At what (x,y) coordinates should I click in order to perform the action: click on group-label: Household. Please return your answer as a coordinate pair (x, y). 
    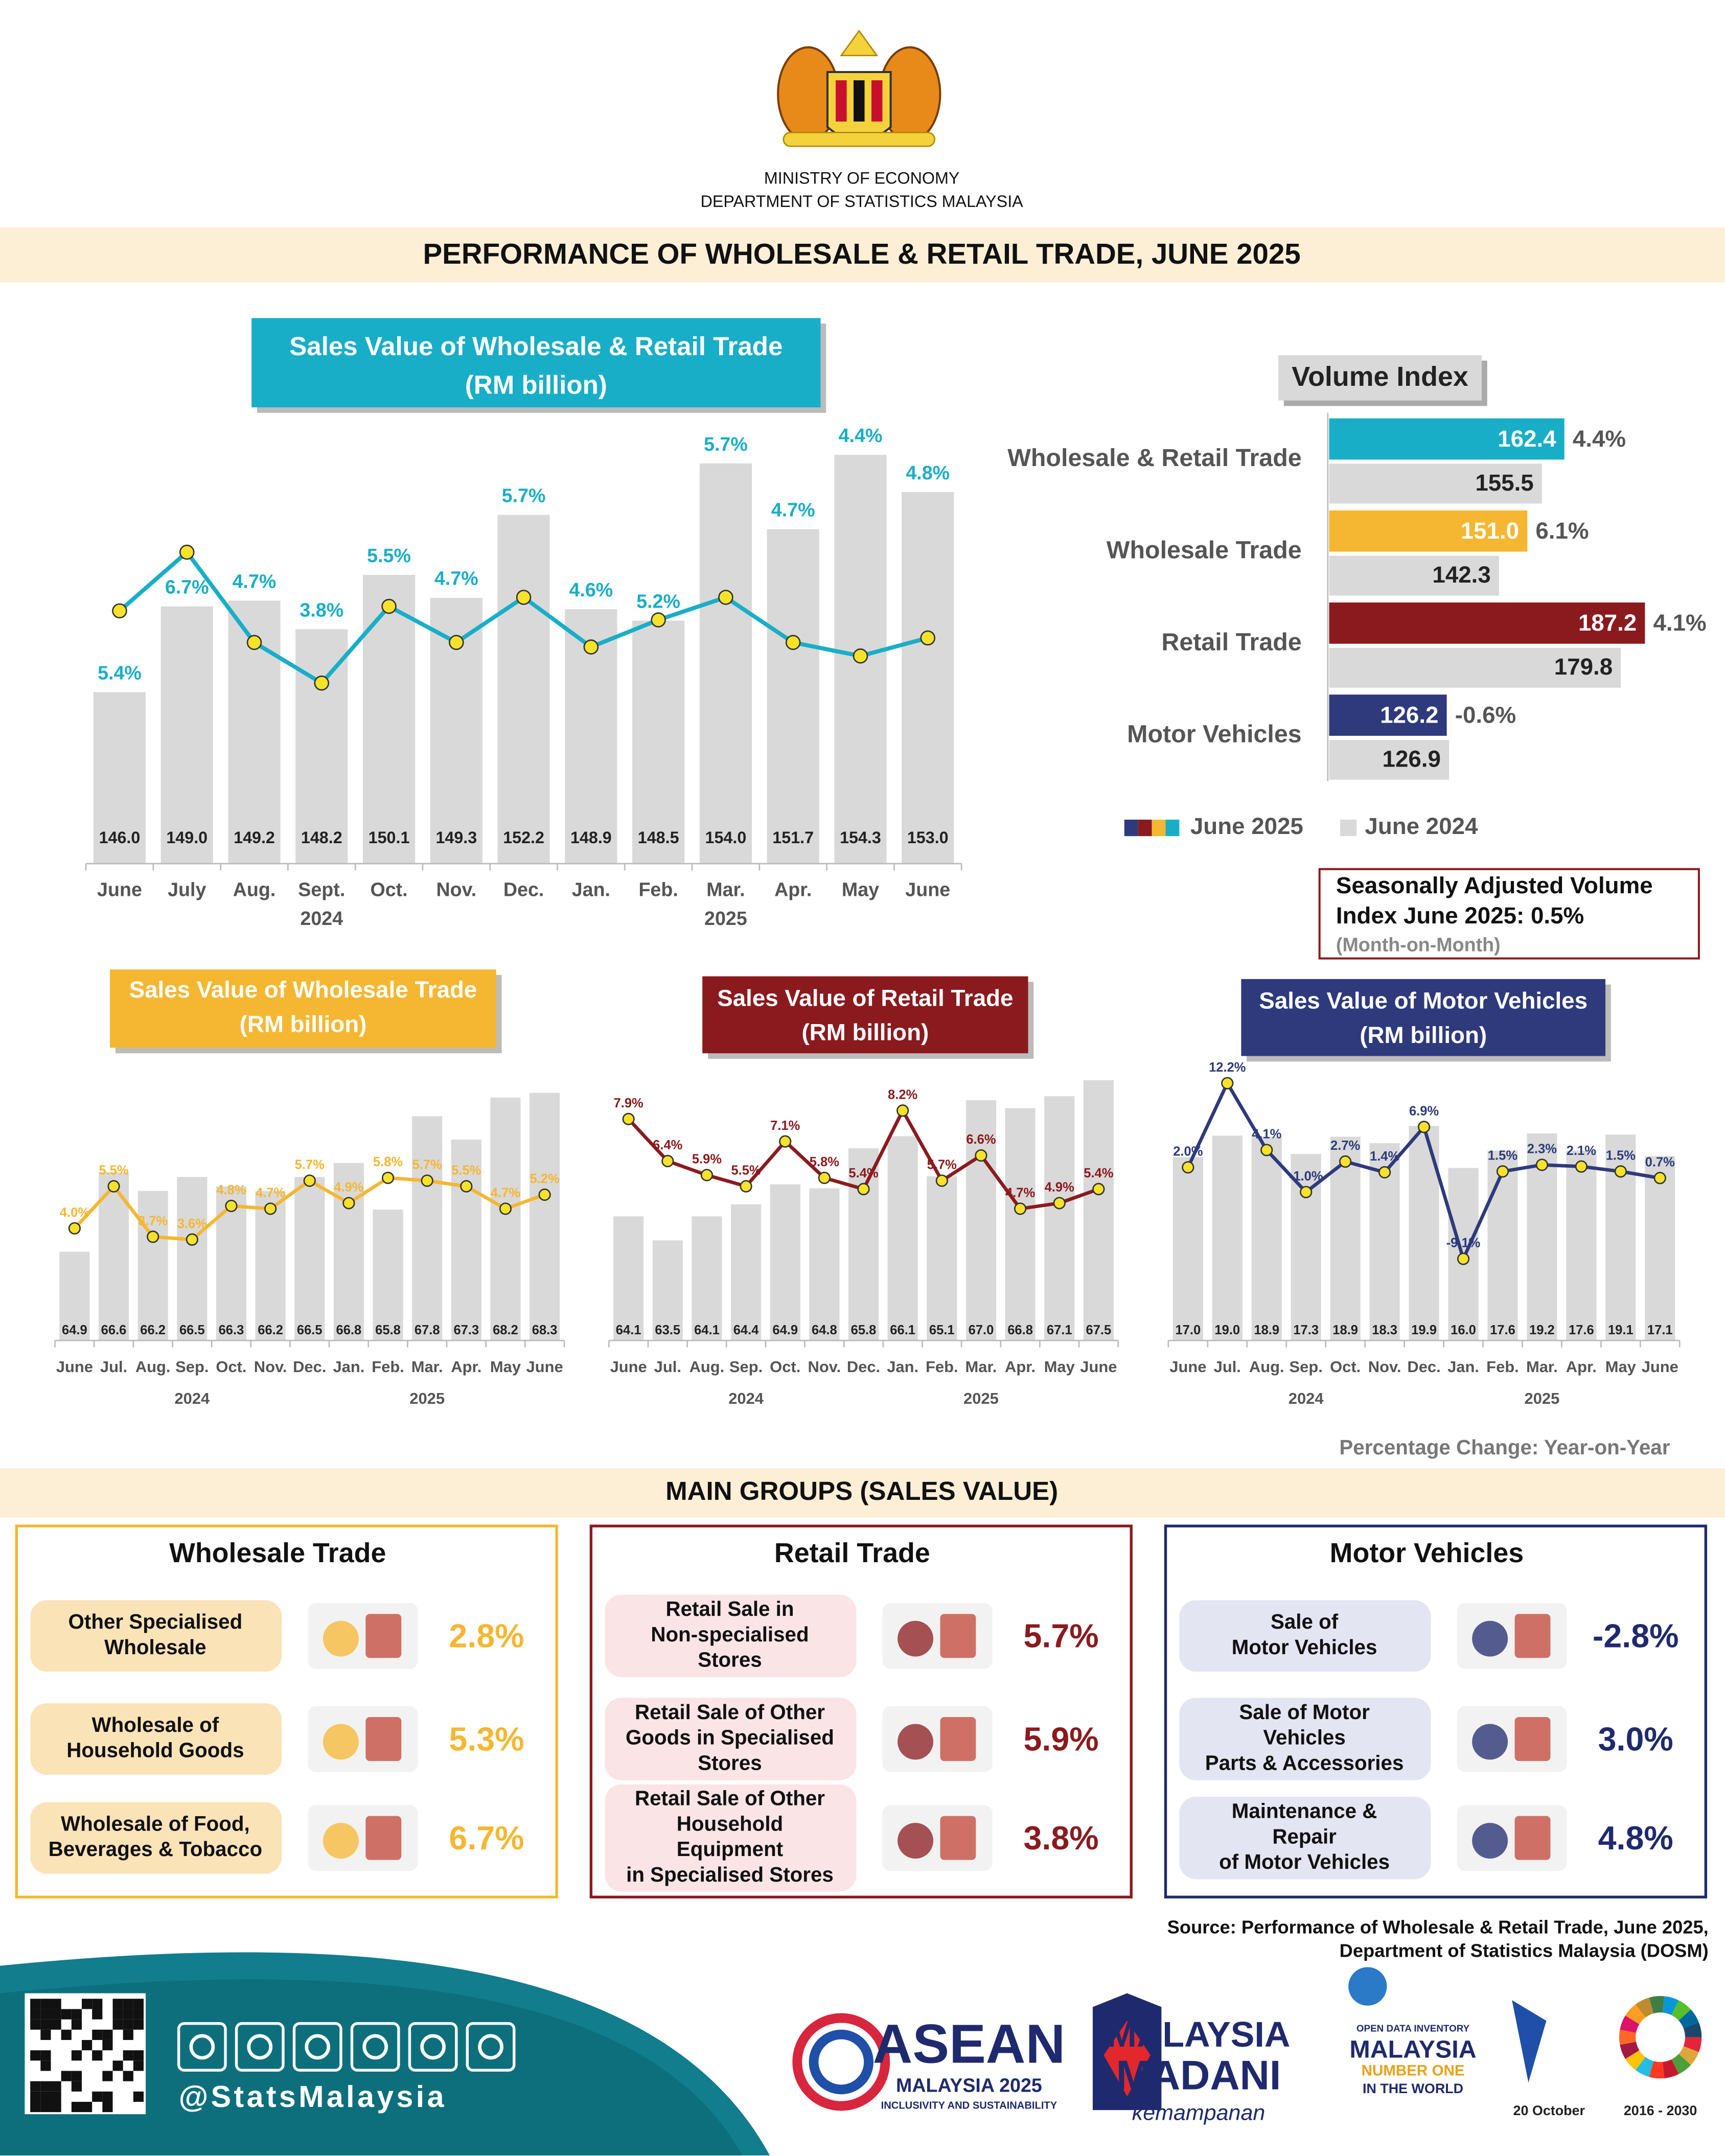
    Looking at the image, I should click on (730, 1823).